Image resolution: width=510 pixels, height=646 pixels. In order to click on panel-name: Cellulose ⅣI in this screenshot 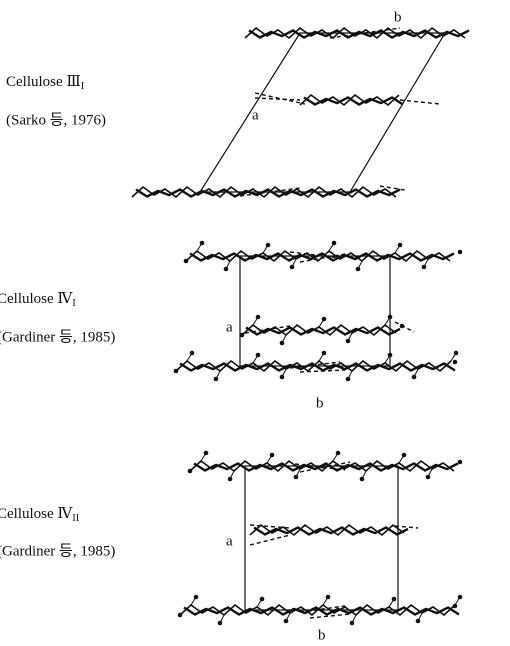, I will do `click(38, 300)`.